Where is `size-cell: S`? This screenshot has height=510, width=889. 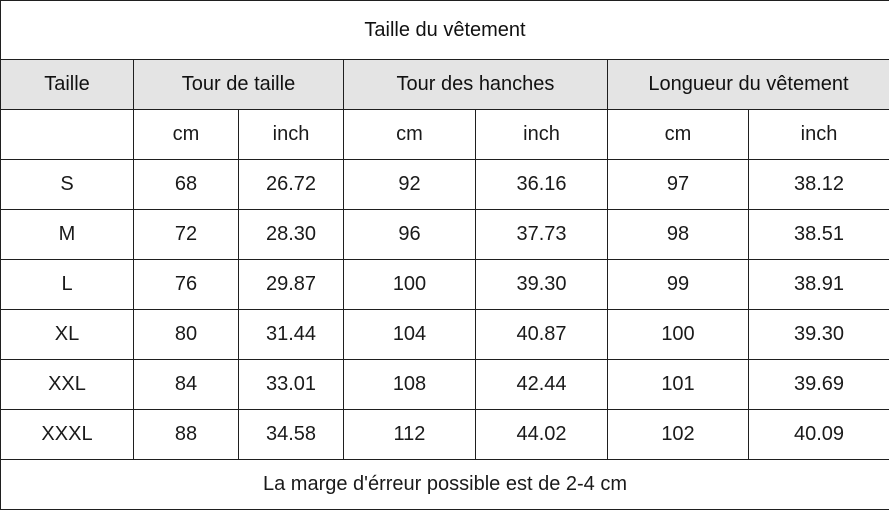
size-cell: S is located at coordinates (67, 185).